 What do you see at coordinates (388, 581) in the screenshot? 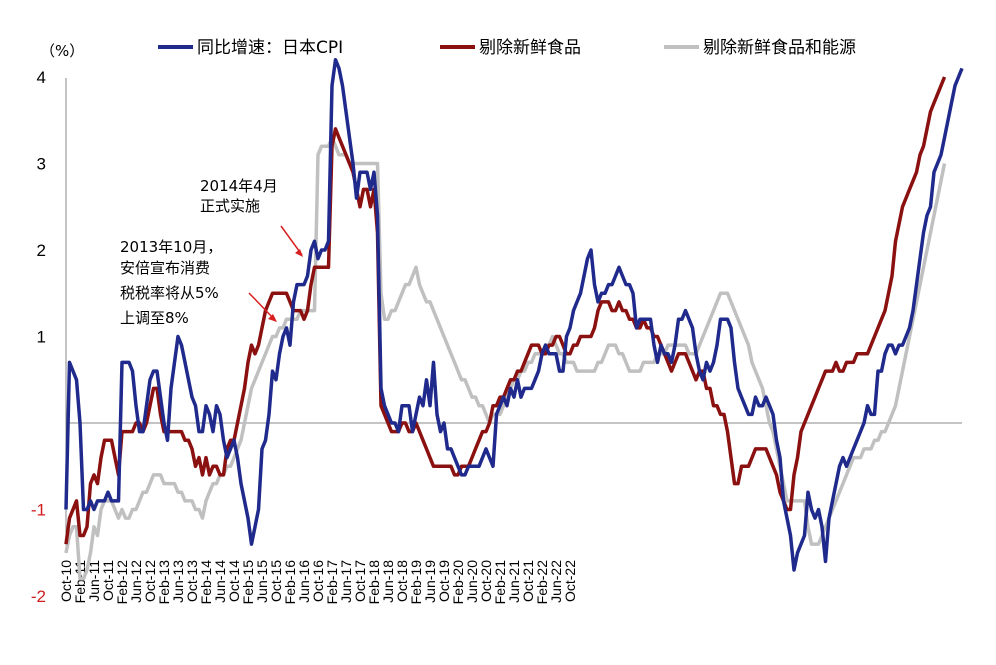
I see `x-tick-label: Jun-18` at bounding box center [388, 581].